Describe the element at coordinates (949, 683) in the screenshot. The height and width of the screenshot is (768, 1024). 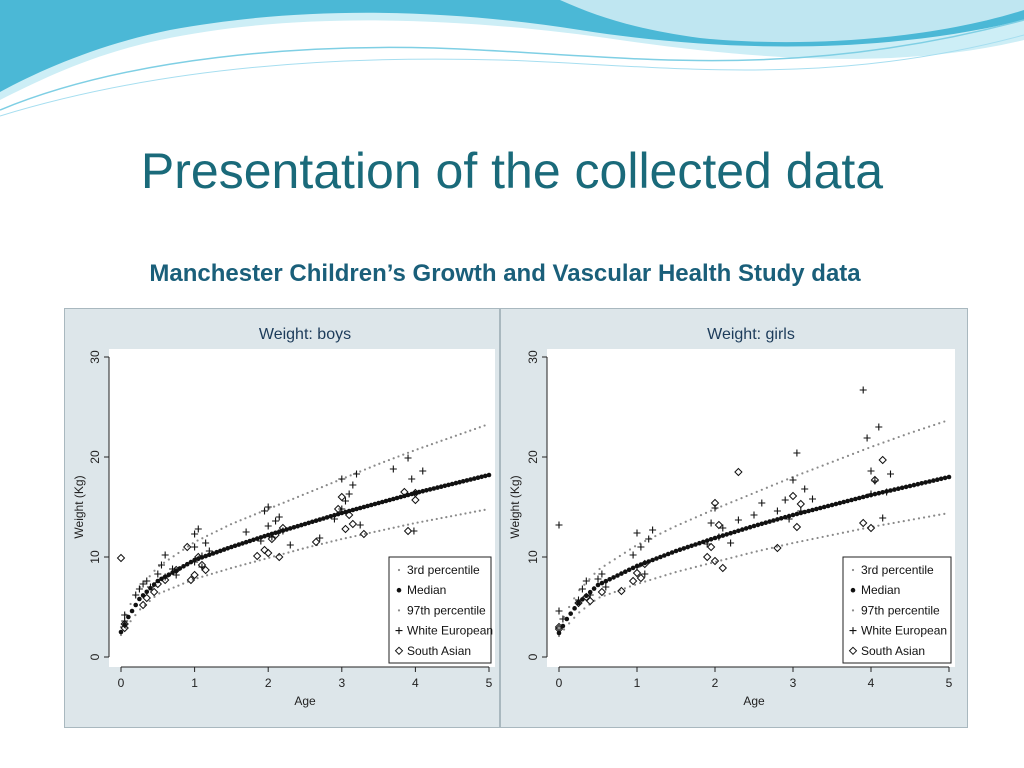
I see `x-tick-label: 5` at that location.